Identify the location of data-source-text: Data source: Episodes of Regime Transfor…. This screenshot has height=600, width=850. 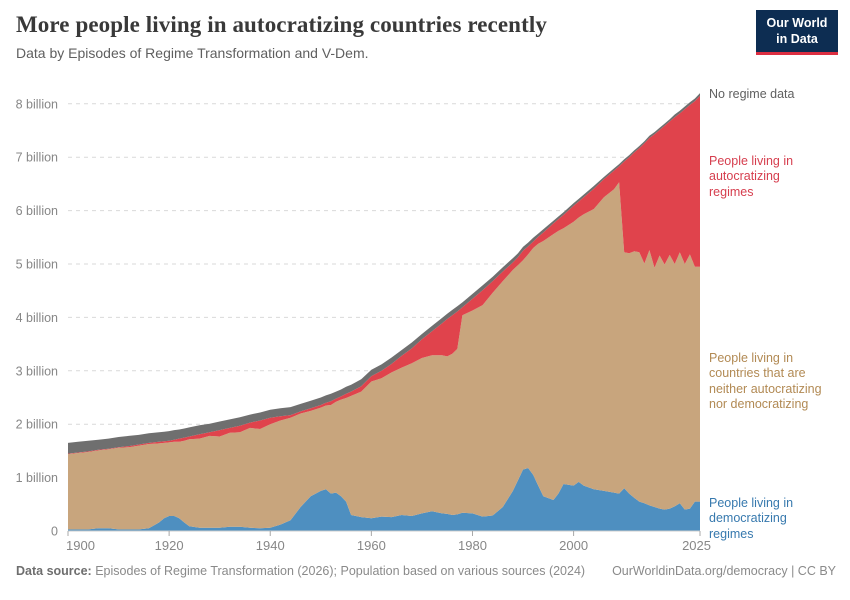
(300, 571).